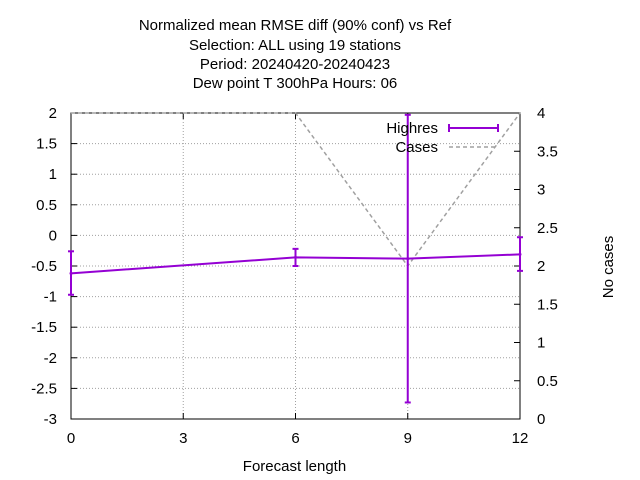 The height and width of the screenshot is (480, 640). I want to click on y-tick-label: -2, so click(50, 358).